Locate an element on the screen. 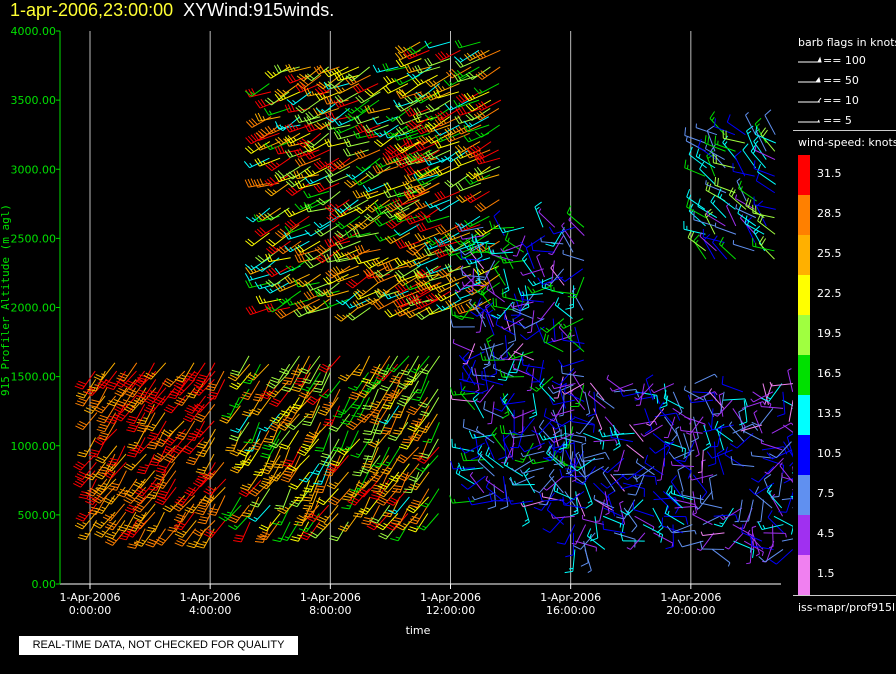 The height and width of the screenshot is (674, 896). x-tick-label-1-1: 4:00:00 is located at coordinates (210, 610).